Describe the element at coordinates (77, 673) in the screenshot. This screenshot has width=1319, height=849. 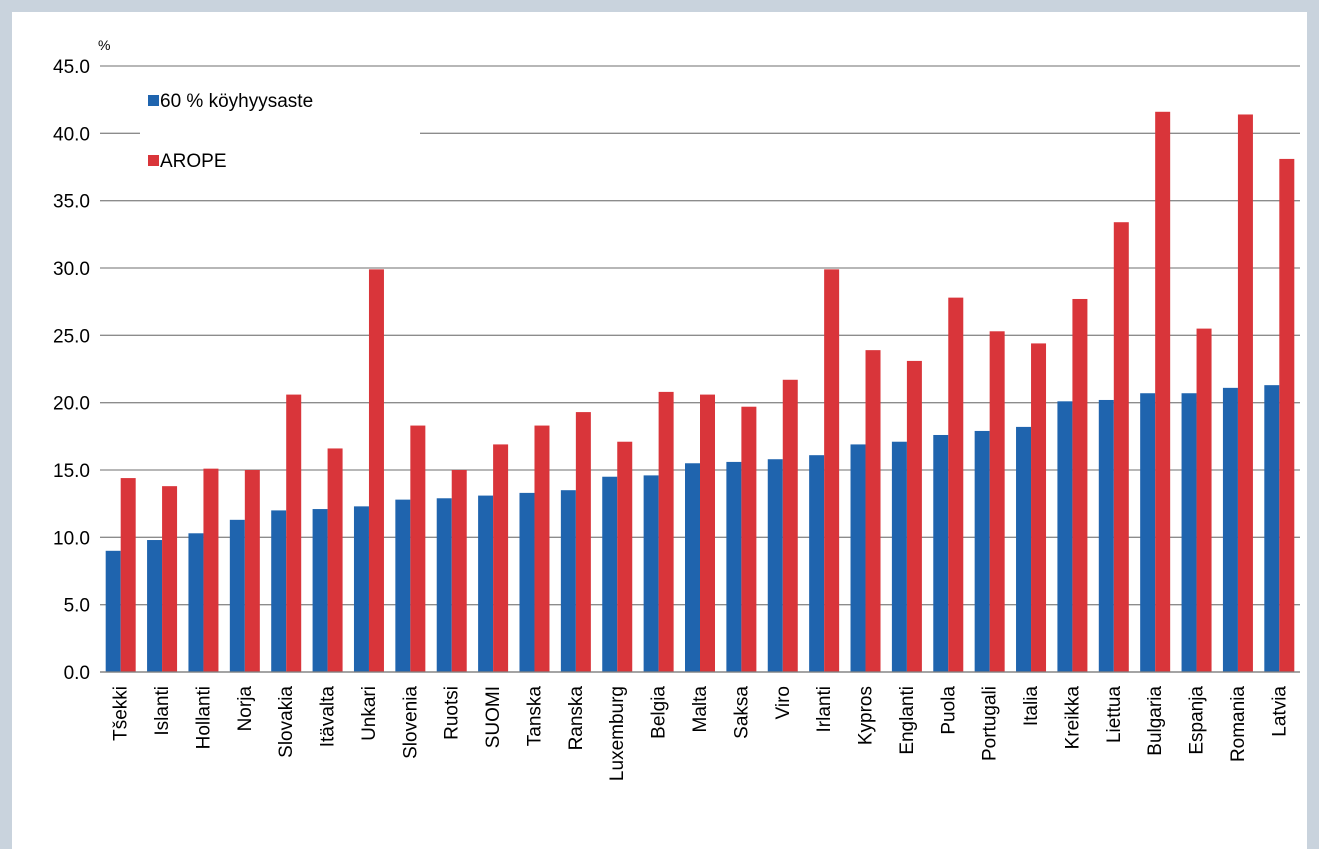
I see `y-tick-label: 0.0` at that location.